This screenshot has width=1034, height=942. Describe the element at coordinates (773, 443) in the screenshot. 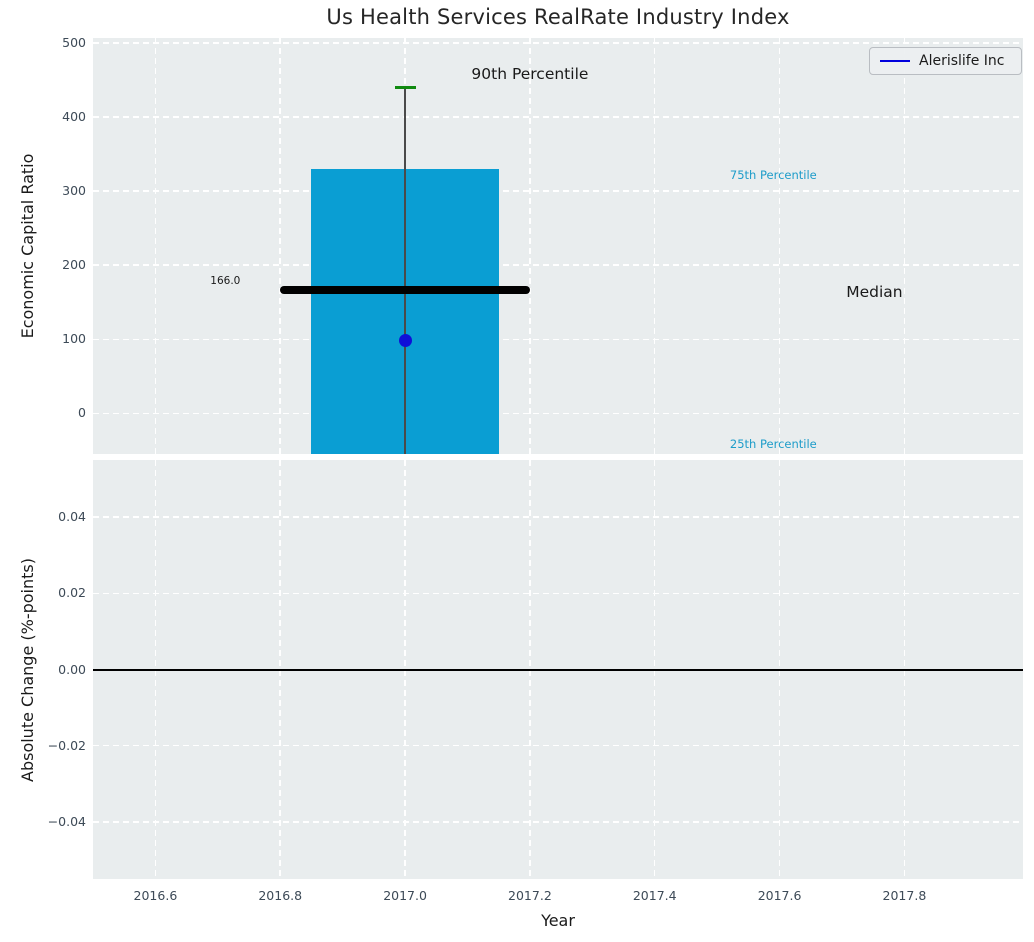

I see `annotation-p25-label: 25th Percentile` at that location.